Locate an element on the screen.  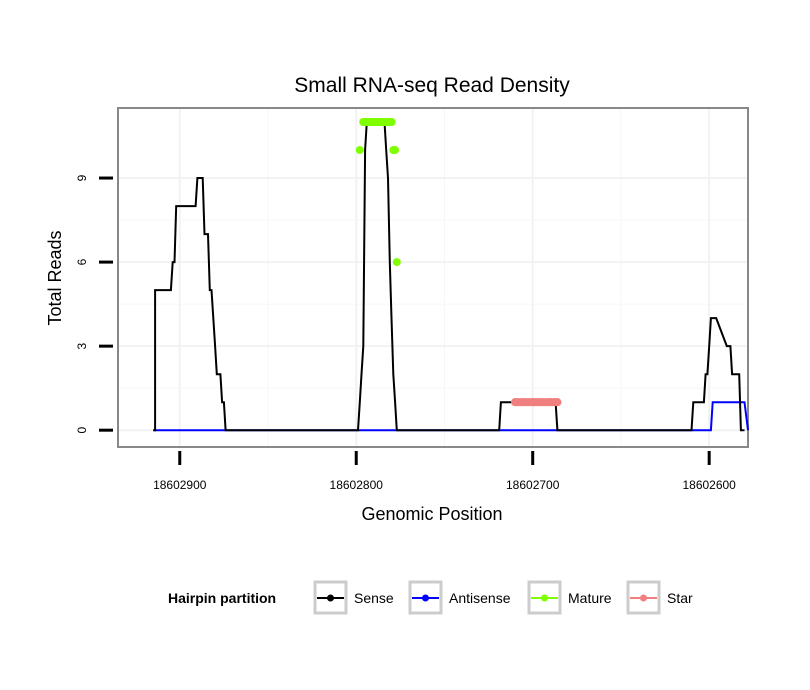
y-tick-label: 3 is located at coordinates (82, 345).